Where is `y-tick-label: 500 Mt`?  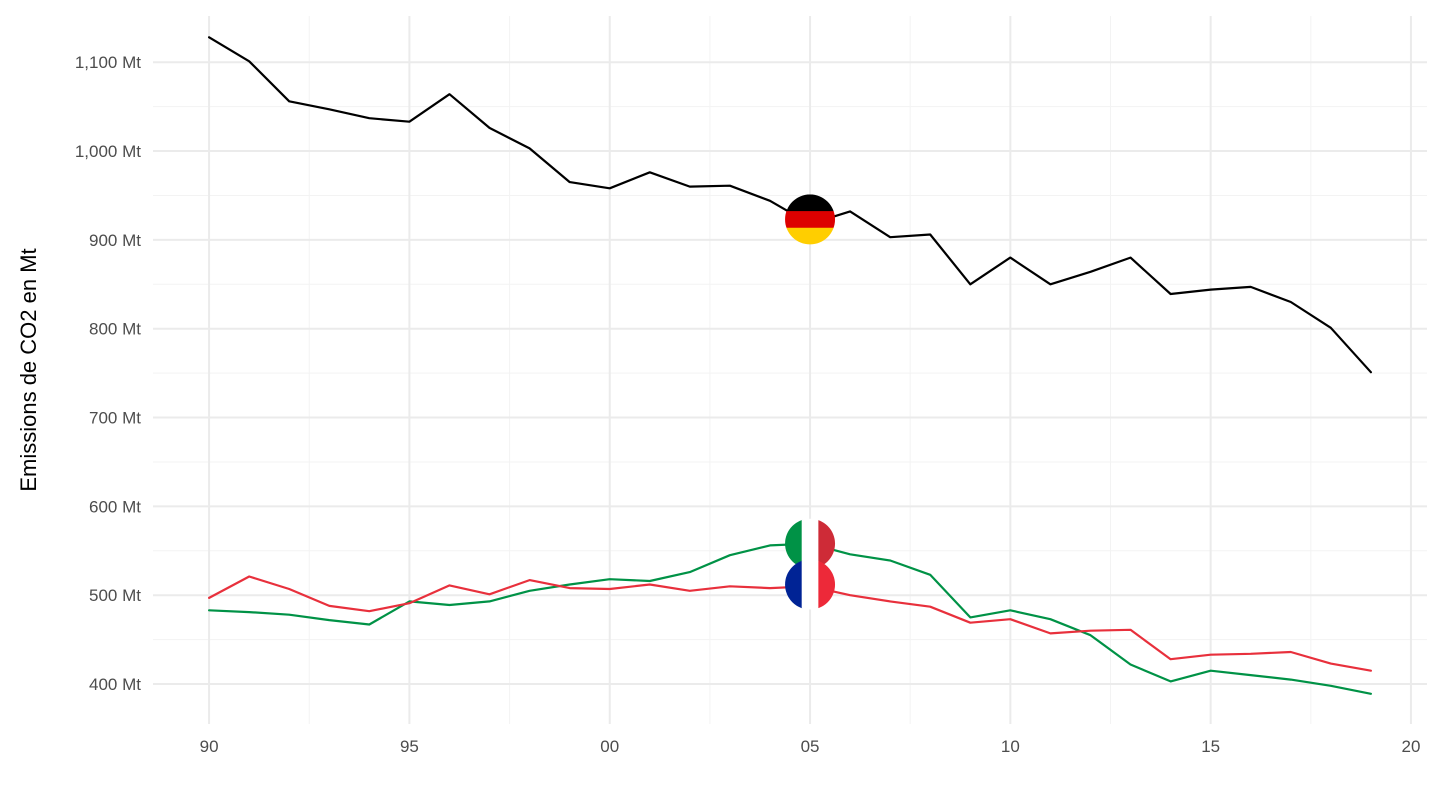 y-tick-label: 500 Mt is located at coordinates (115, 595).